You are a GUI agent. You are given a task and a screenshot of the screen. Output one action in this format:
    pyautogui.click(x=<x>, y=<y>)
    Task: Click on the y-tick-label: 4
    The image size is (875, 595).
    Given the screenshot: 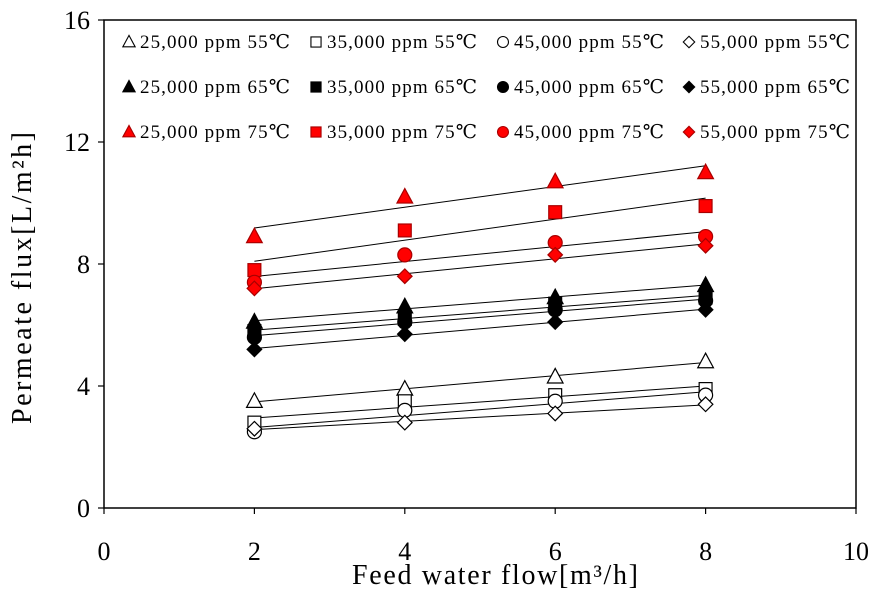 What is the action you would take?
    pyautogui.click(x=83, y=386)
    